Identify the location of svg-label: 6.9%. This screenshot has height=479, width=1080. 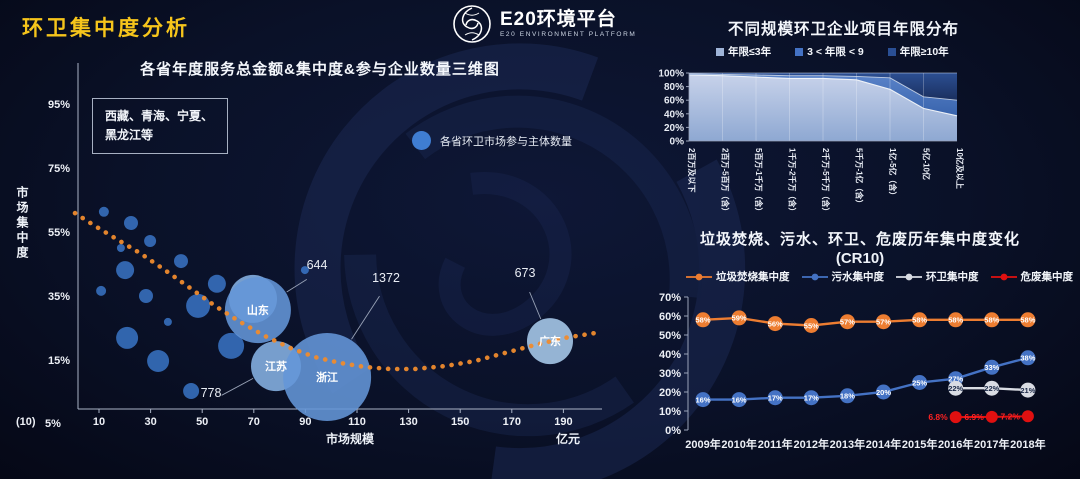
(974, 417).